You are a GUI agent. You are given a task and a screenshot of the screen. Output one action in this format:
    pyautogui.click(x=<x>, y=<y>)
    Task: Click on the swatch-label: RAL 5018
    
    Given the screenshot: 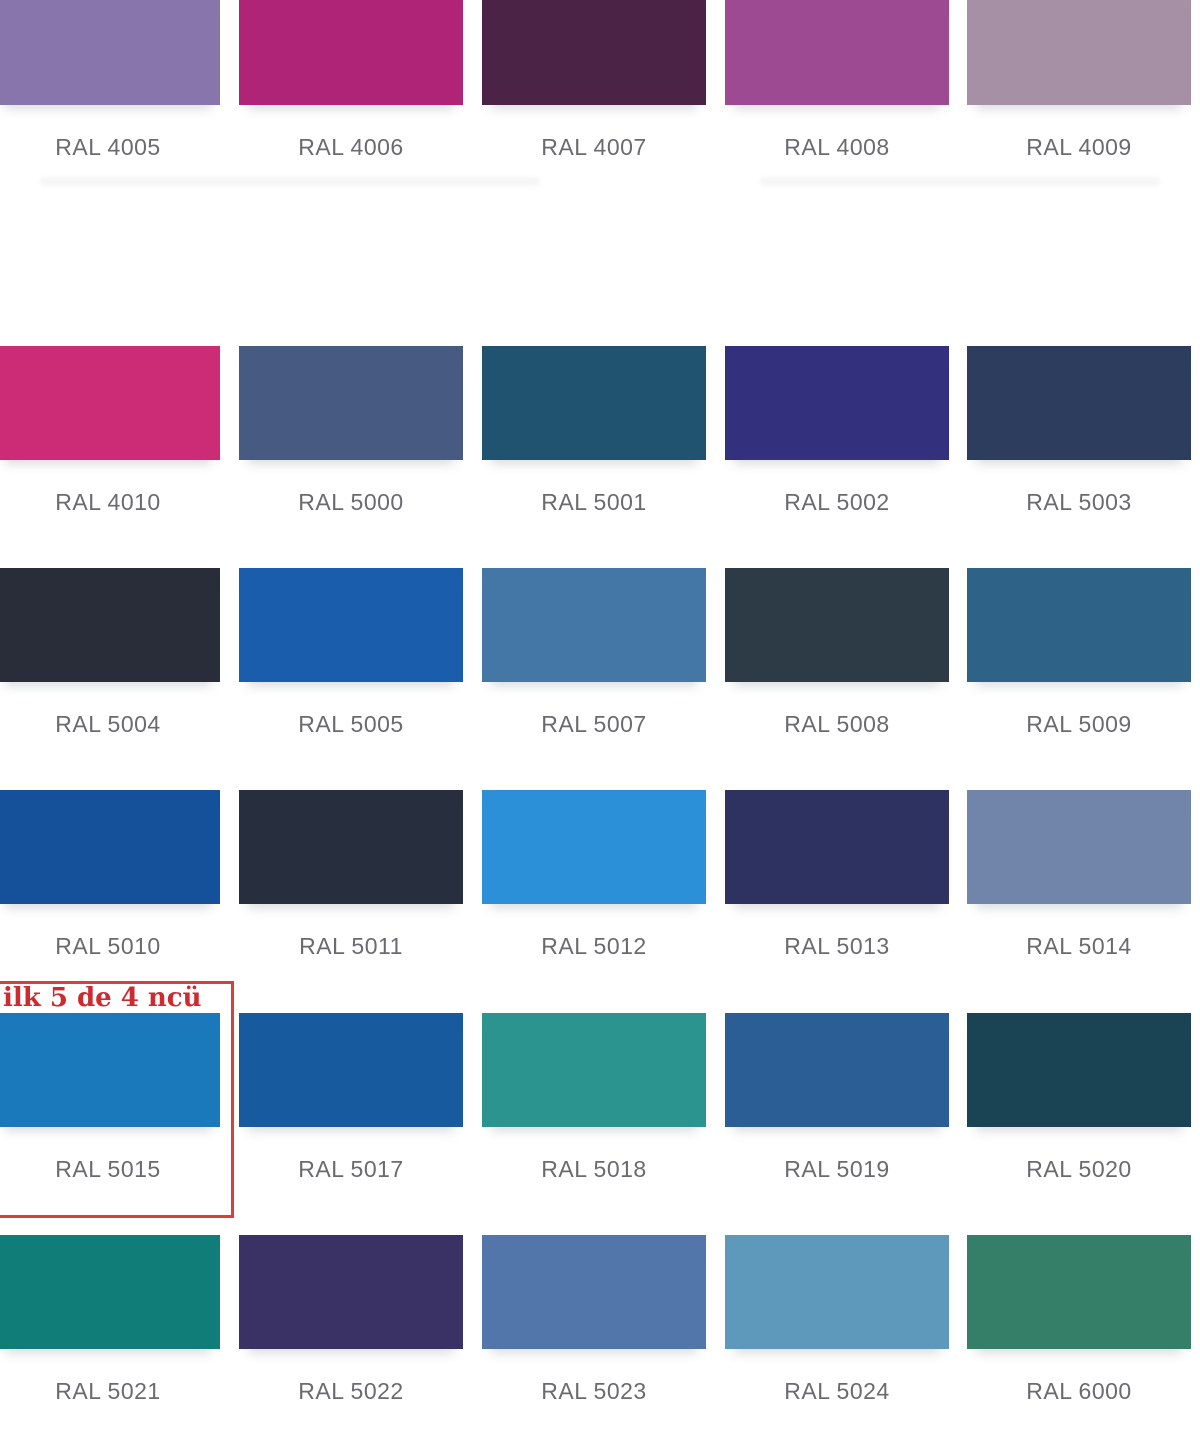 What is the action you would take?
    pyautogui.click(x=594, y=1169)
    